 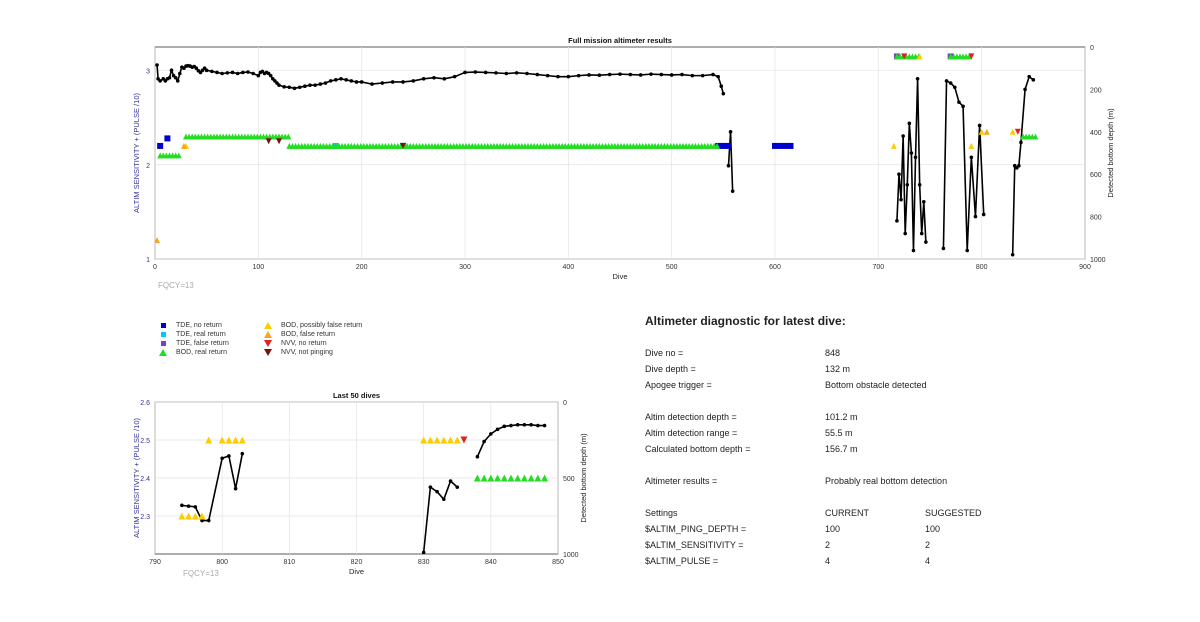 What do you see at coordinates (855, 562) in the screenshot?
I see `diagnostic-row: $ALTIM_PULSE = 4 4` at bounding box center [855, 562].